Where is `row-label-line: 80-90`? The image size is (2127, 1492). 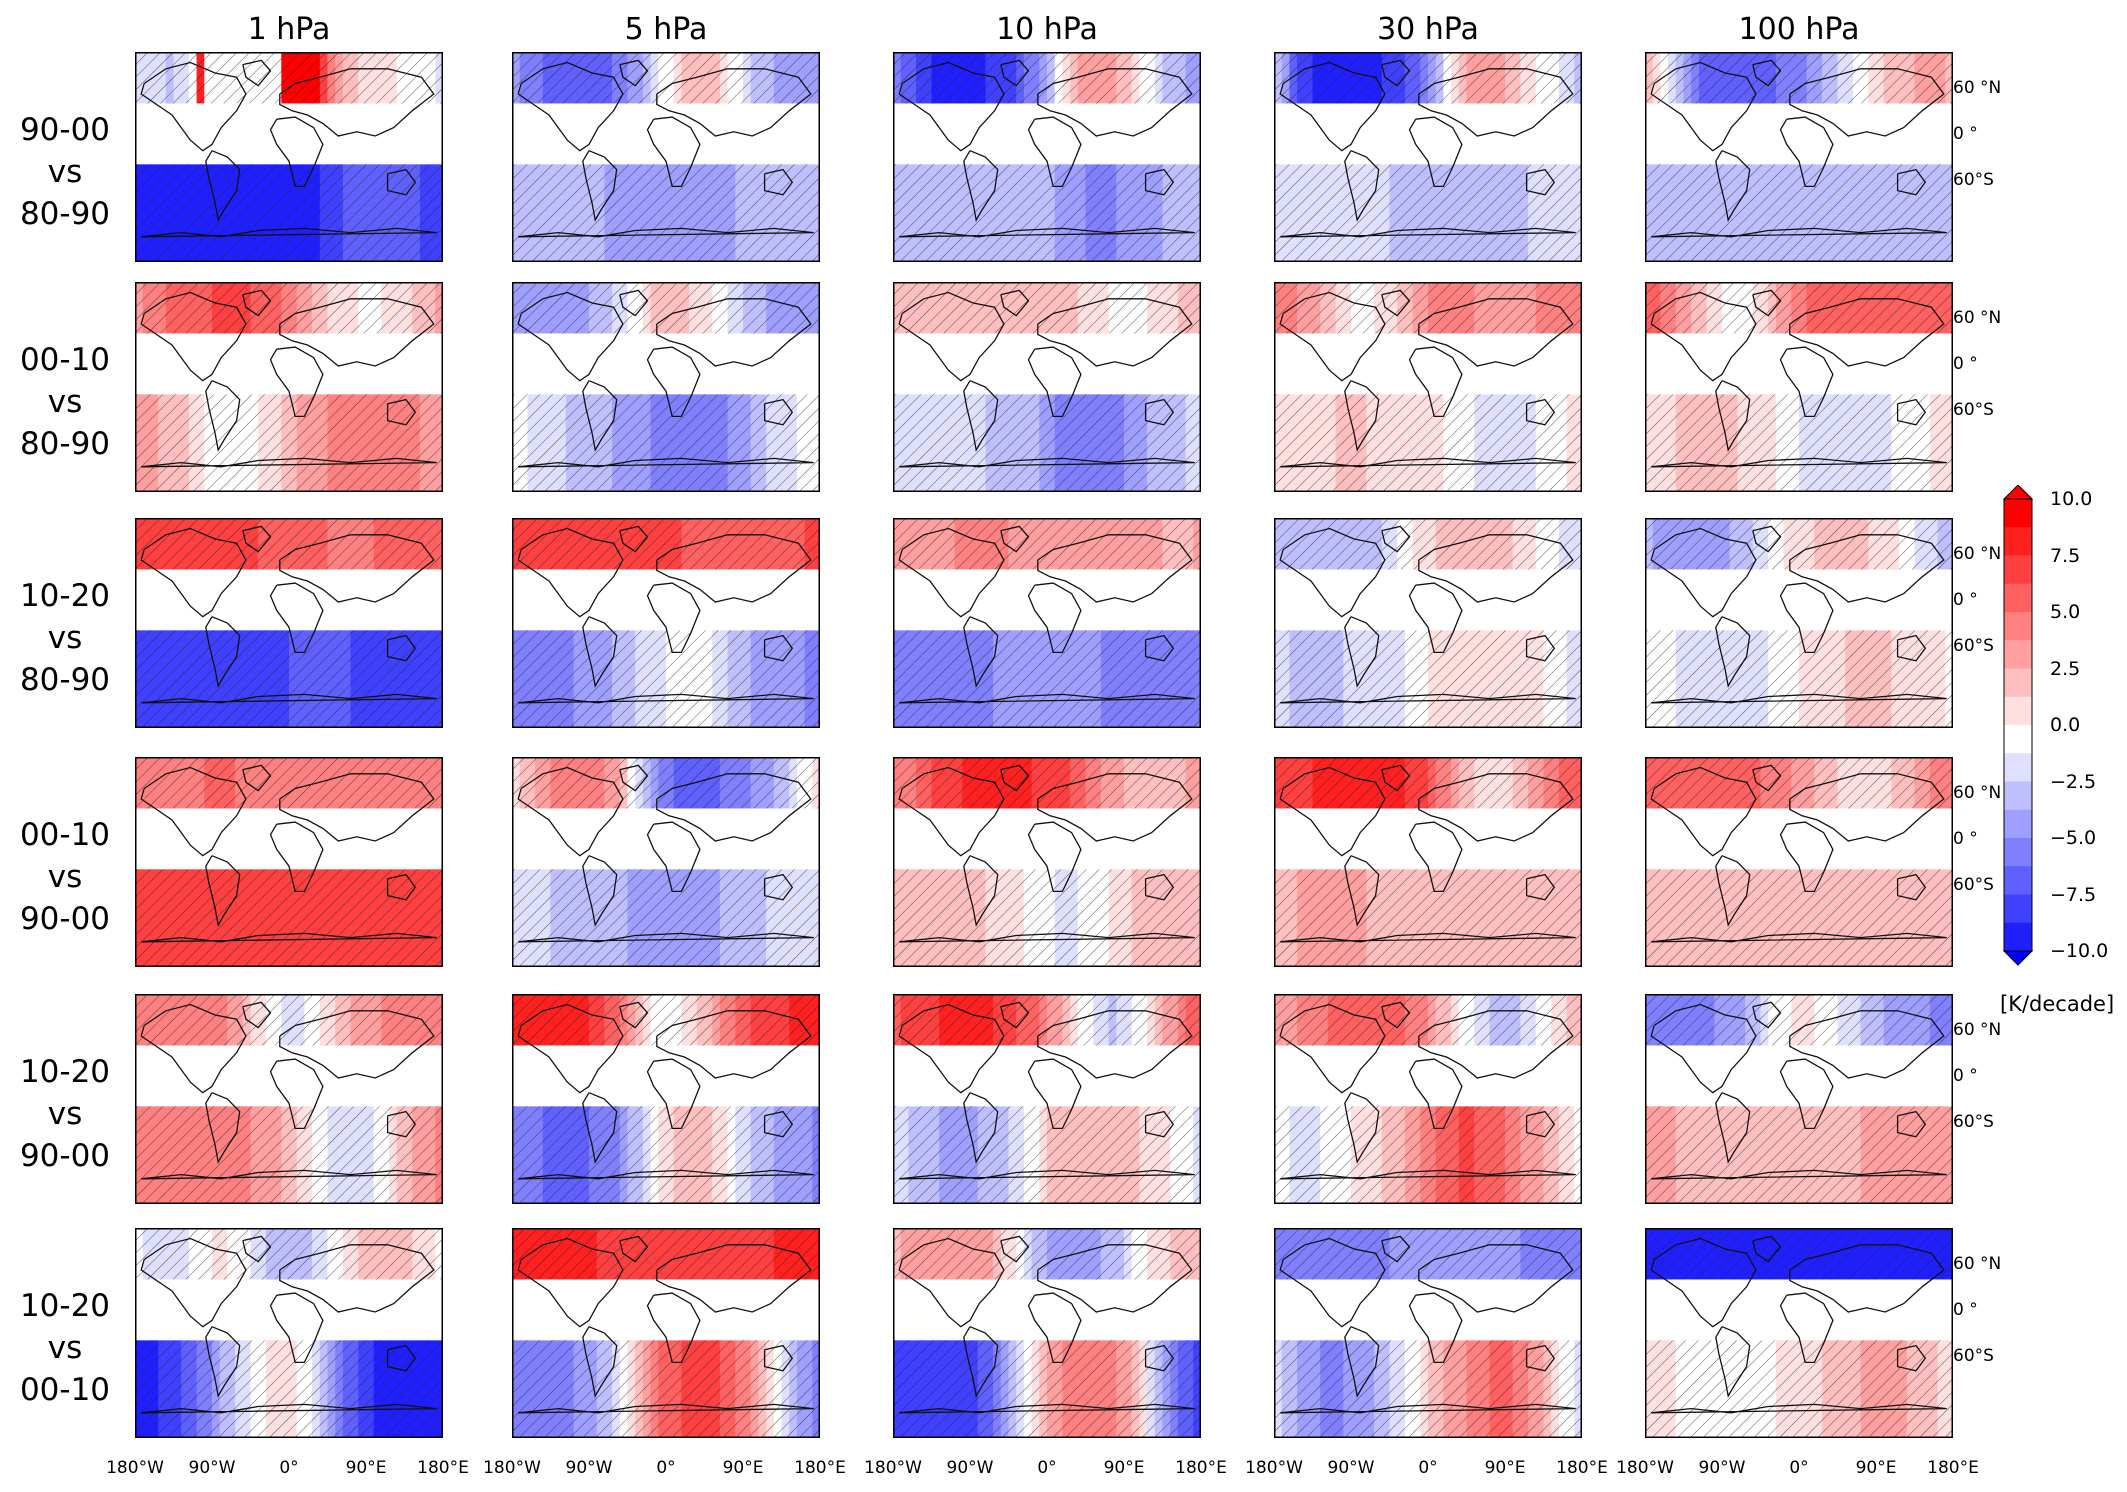
row-label-line: 80-90 is located at coordinates (65, 444).